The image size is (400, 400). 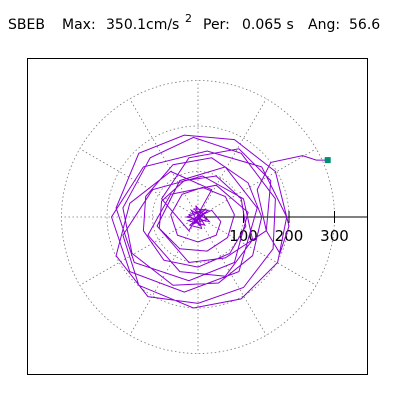 What do you see at coordinates (324, 25) in the screenshot?
I see `angle-label: Ang:` at bounding box center [324, 25].